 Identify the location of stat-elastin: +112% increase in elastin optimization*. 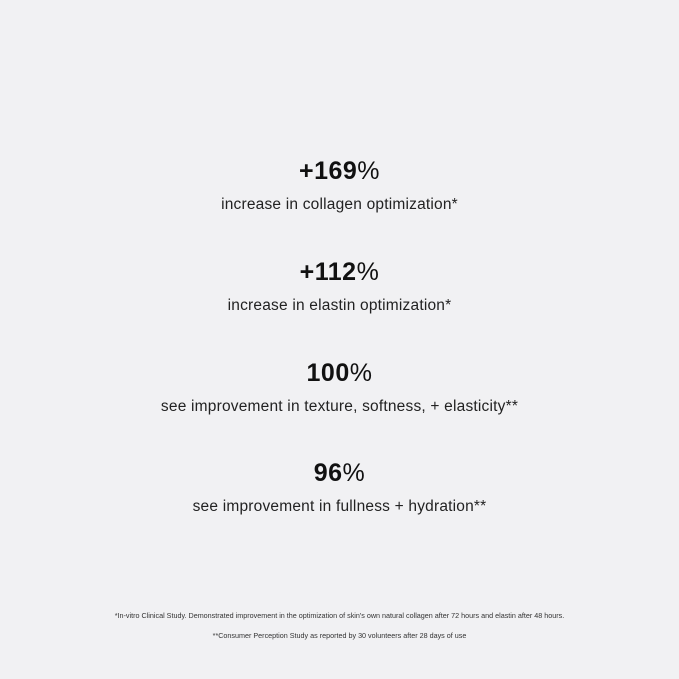
(339, 286).